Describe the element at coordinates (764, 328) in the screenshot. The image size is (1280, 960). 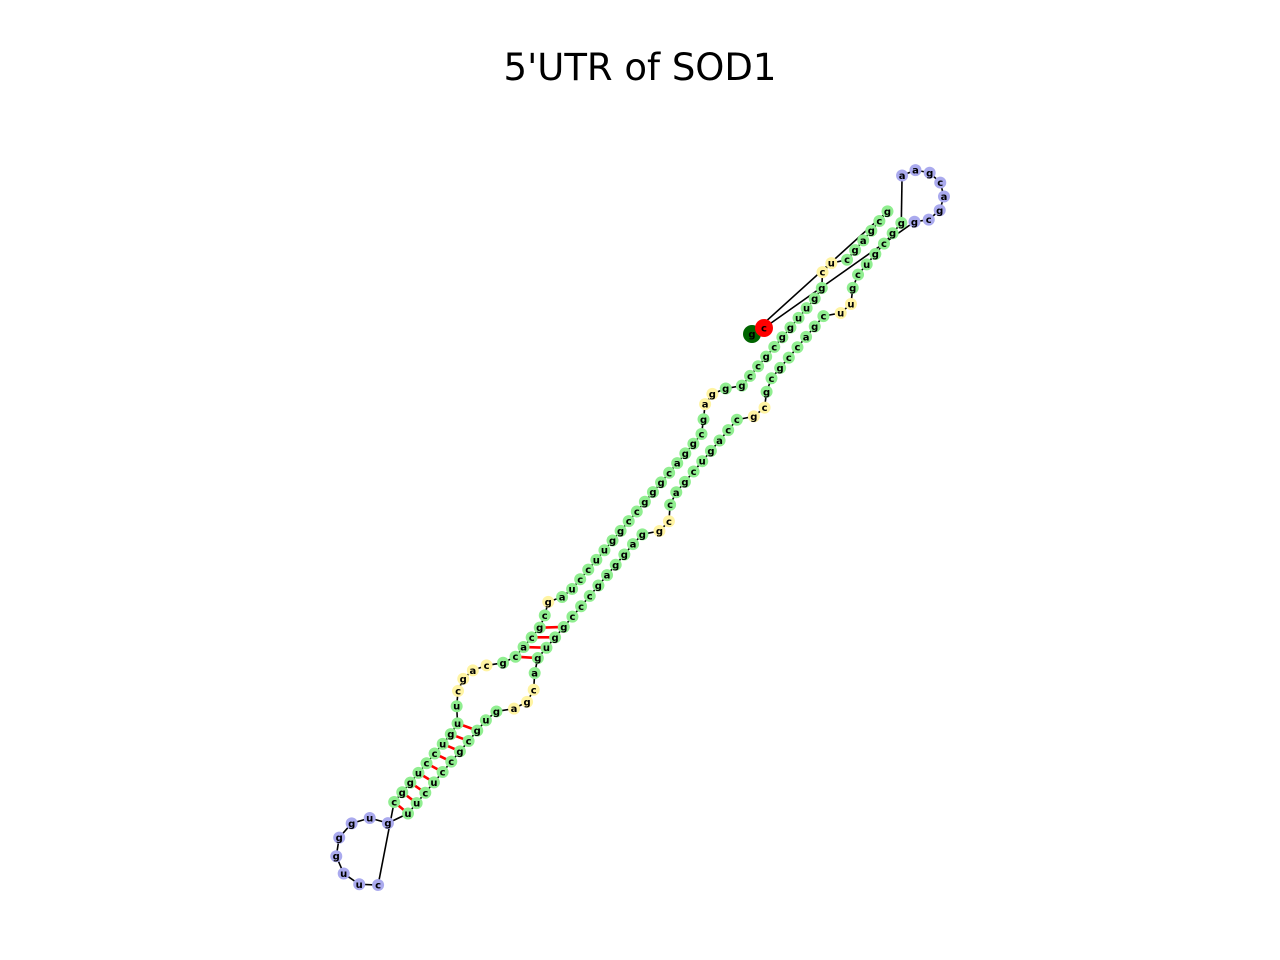
I see `three-prime-end: c` at that location.